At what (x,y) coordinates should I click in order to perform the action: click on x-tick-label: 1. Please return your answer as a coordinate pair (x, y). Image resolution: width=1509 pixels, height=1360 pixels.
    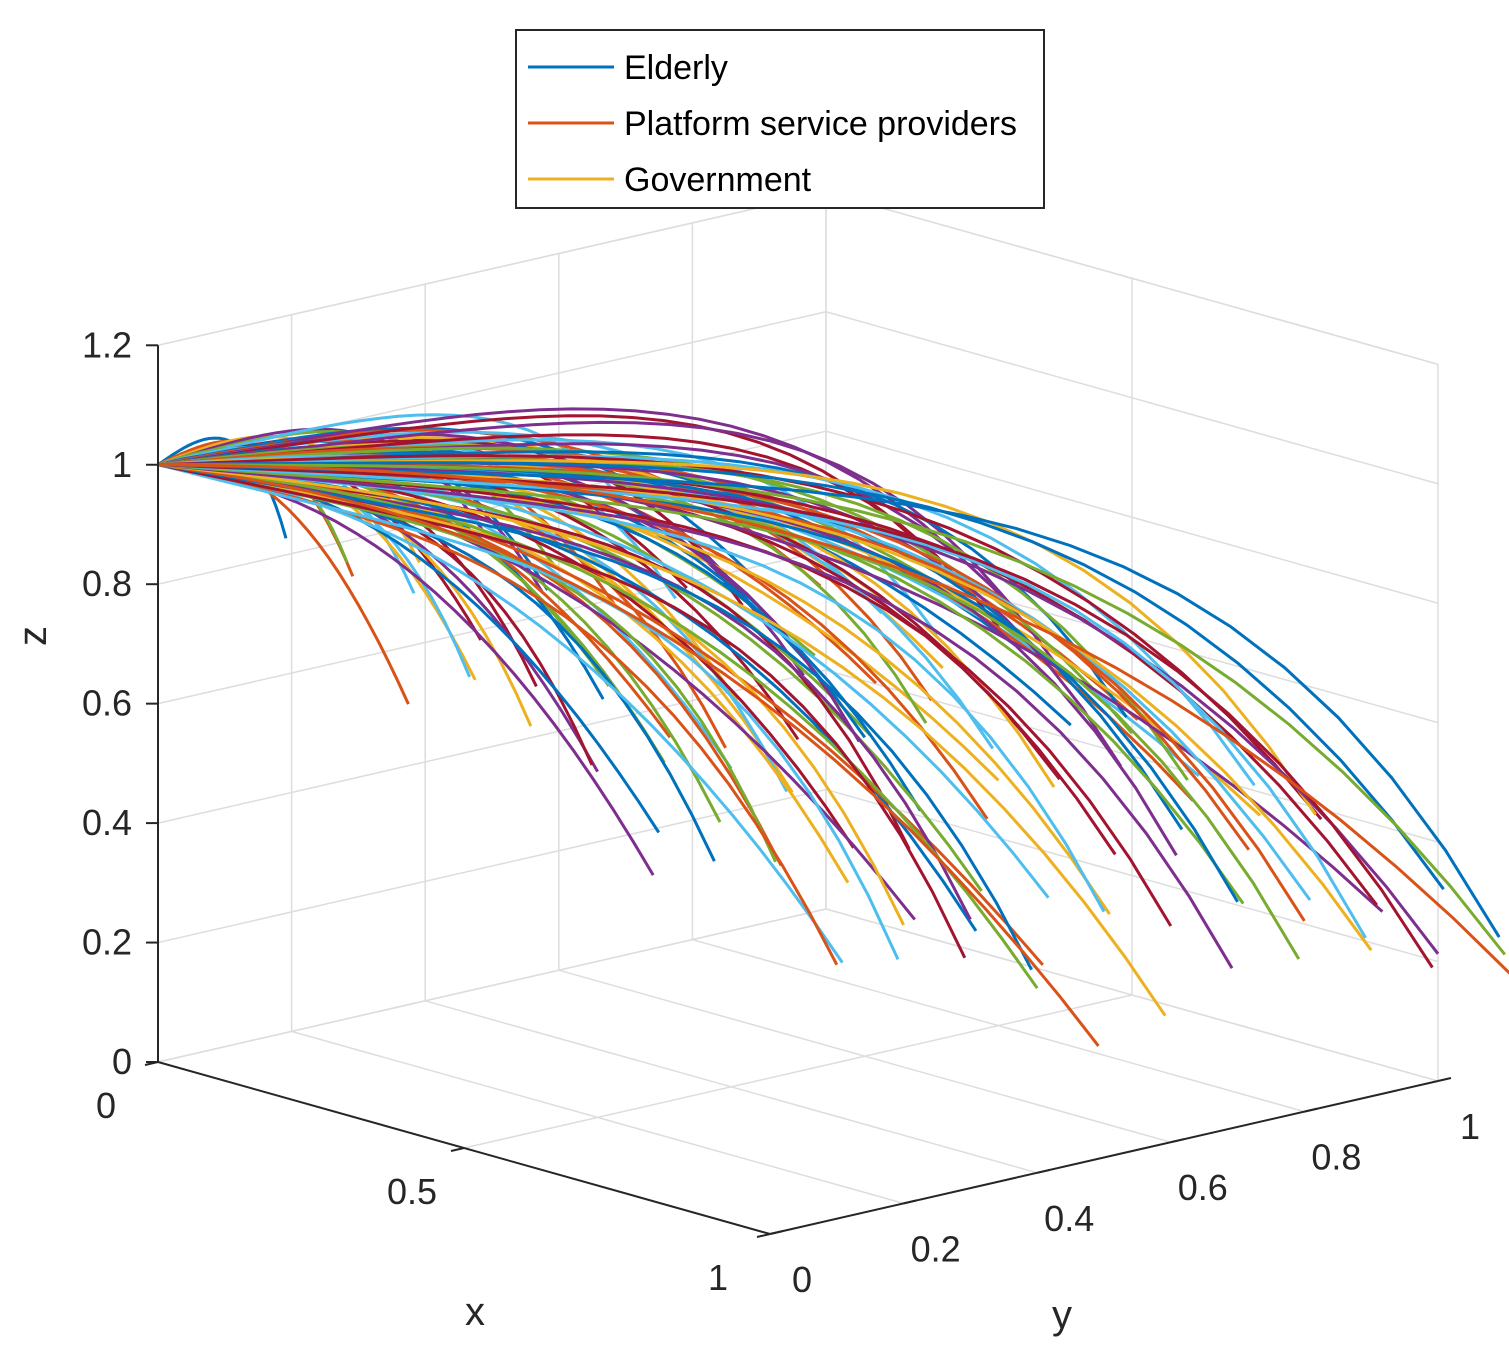
    Looking at the image, I should click on (718, 1277).